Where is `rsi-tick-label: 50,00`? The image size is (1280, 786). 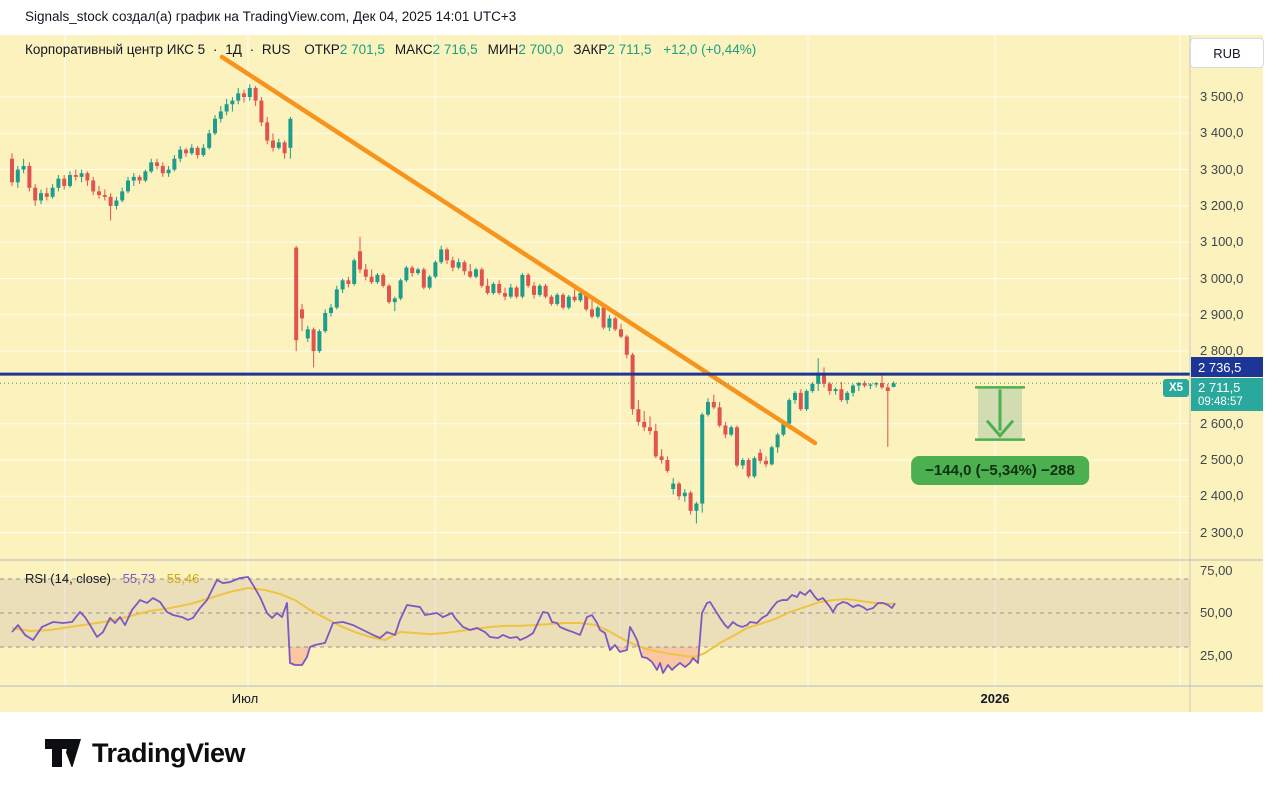 rsi-tick-label: 50,00 is located at coordinates (1216, 612).